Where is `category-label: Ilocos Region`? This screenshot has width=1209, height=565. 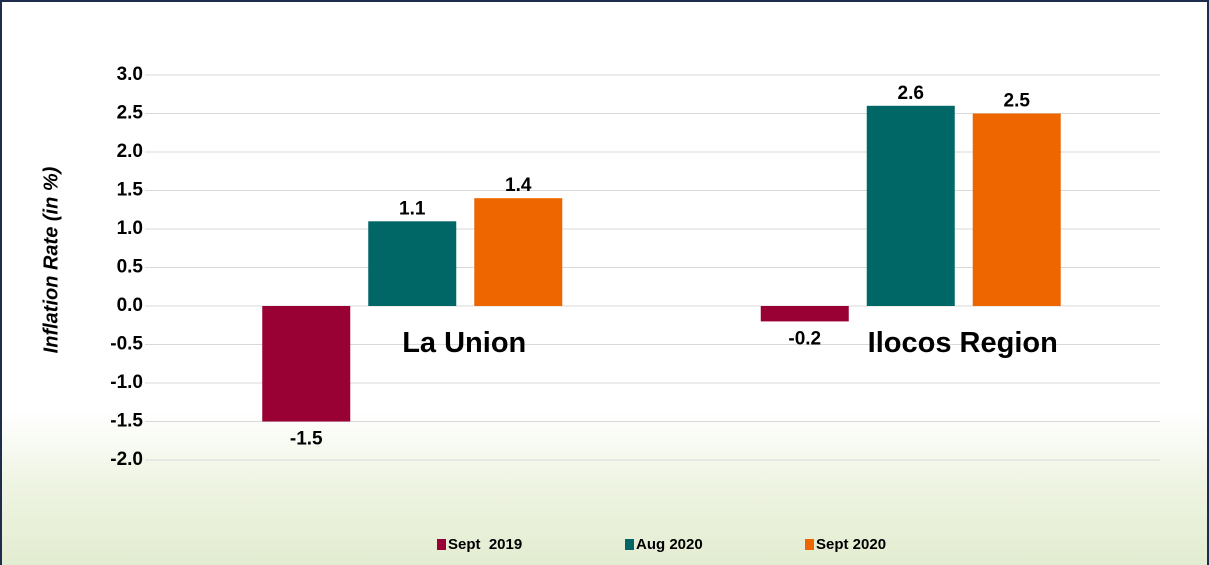
category-label: Ilocos Region is located at coordinates (963, 343).